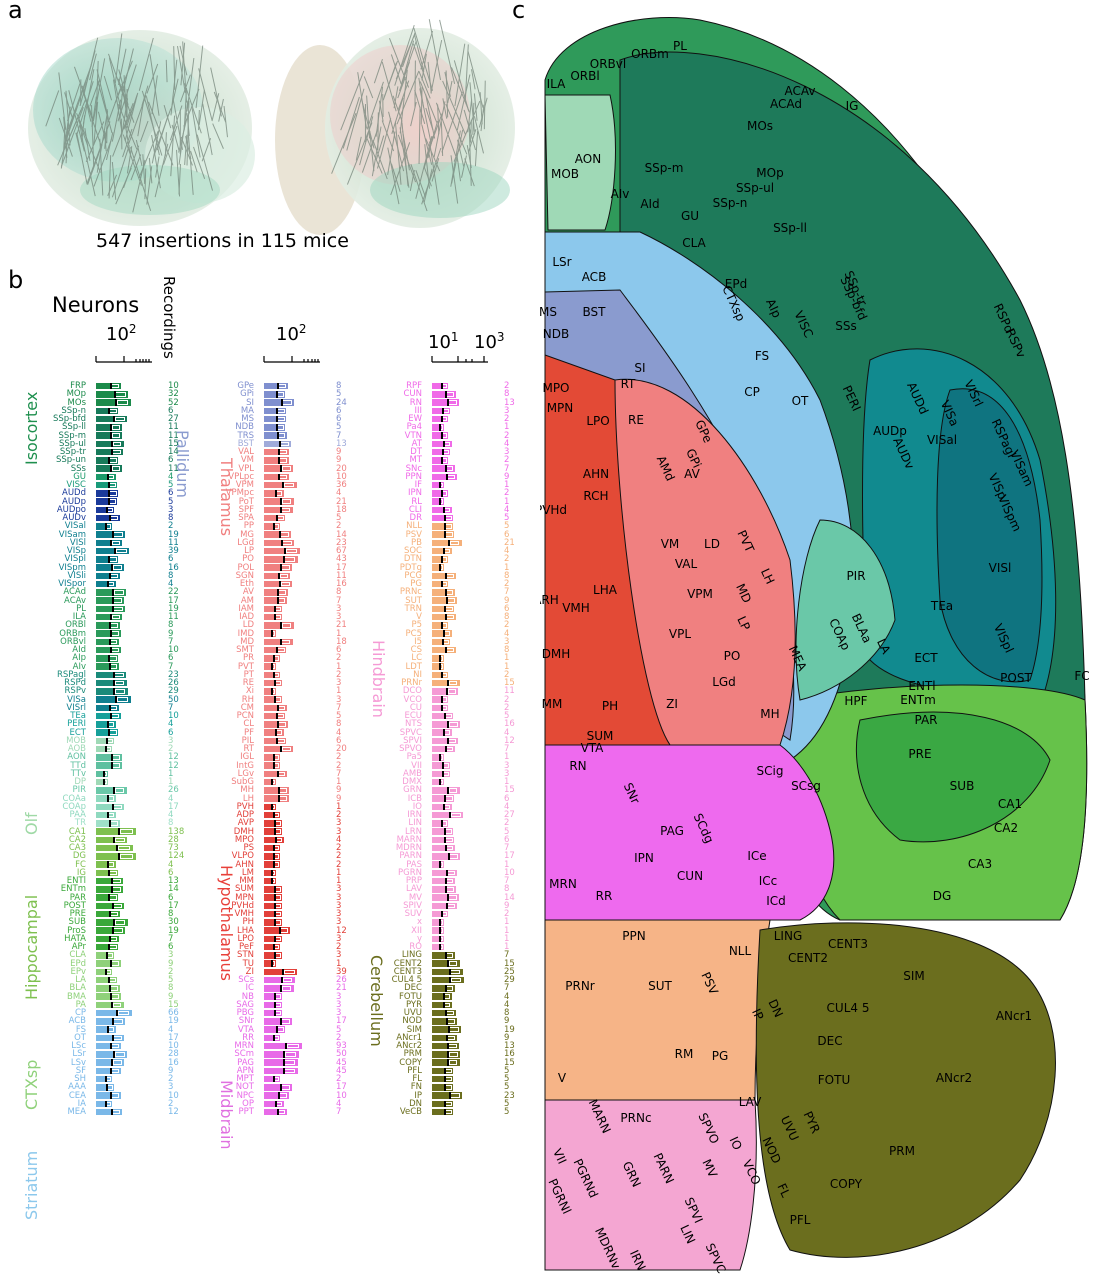 The height and width of the screenshot is (1284, 1097). Describe the element at coordinates (124, 359) in the screenshot. I see `col1-ruler` at that location.